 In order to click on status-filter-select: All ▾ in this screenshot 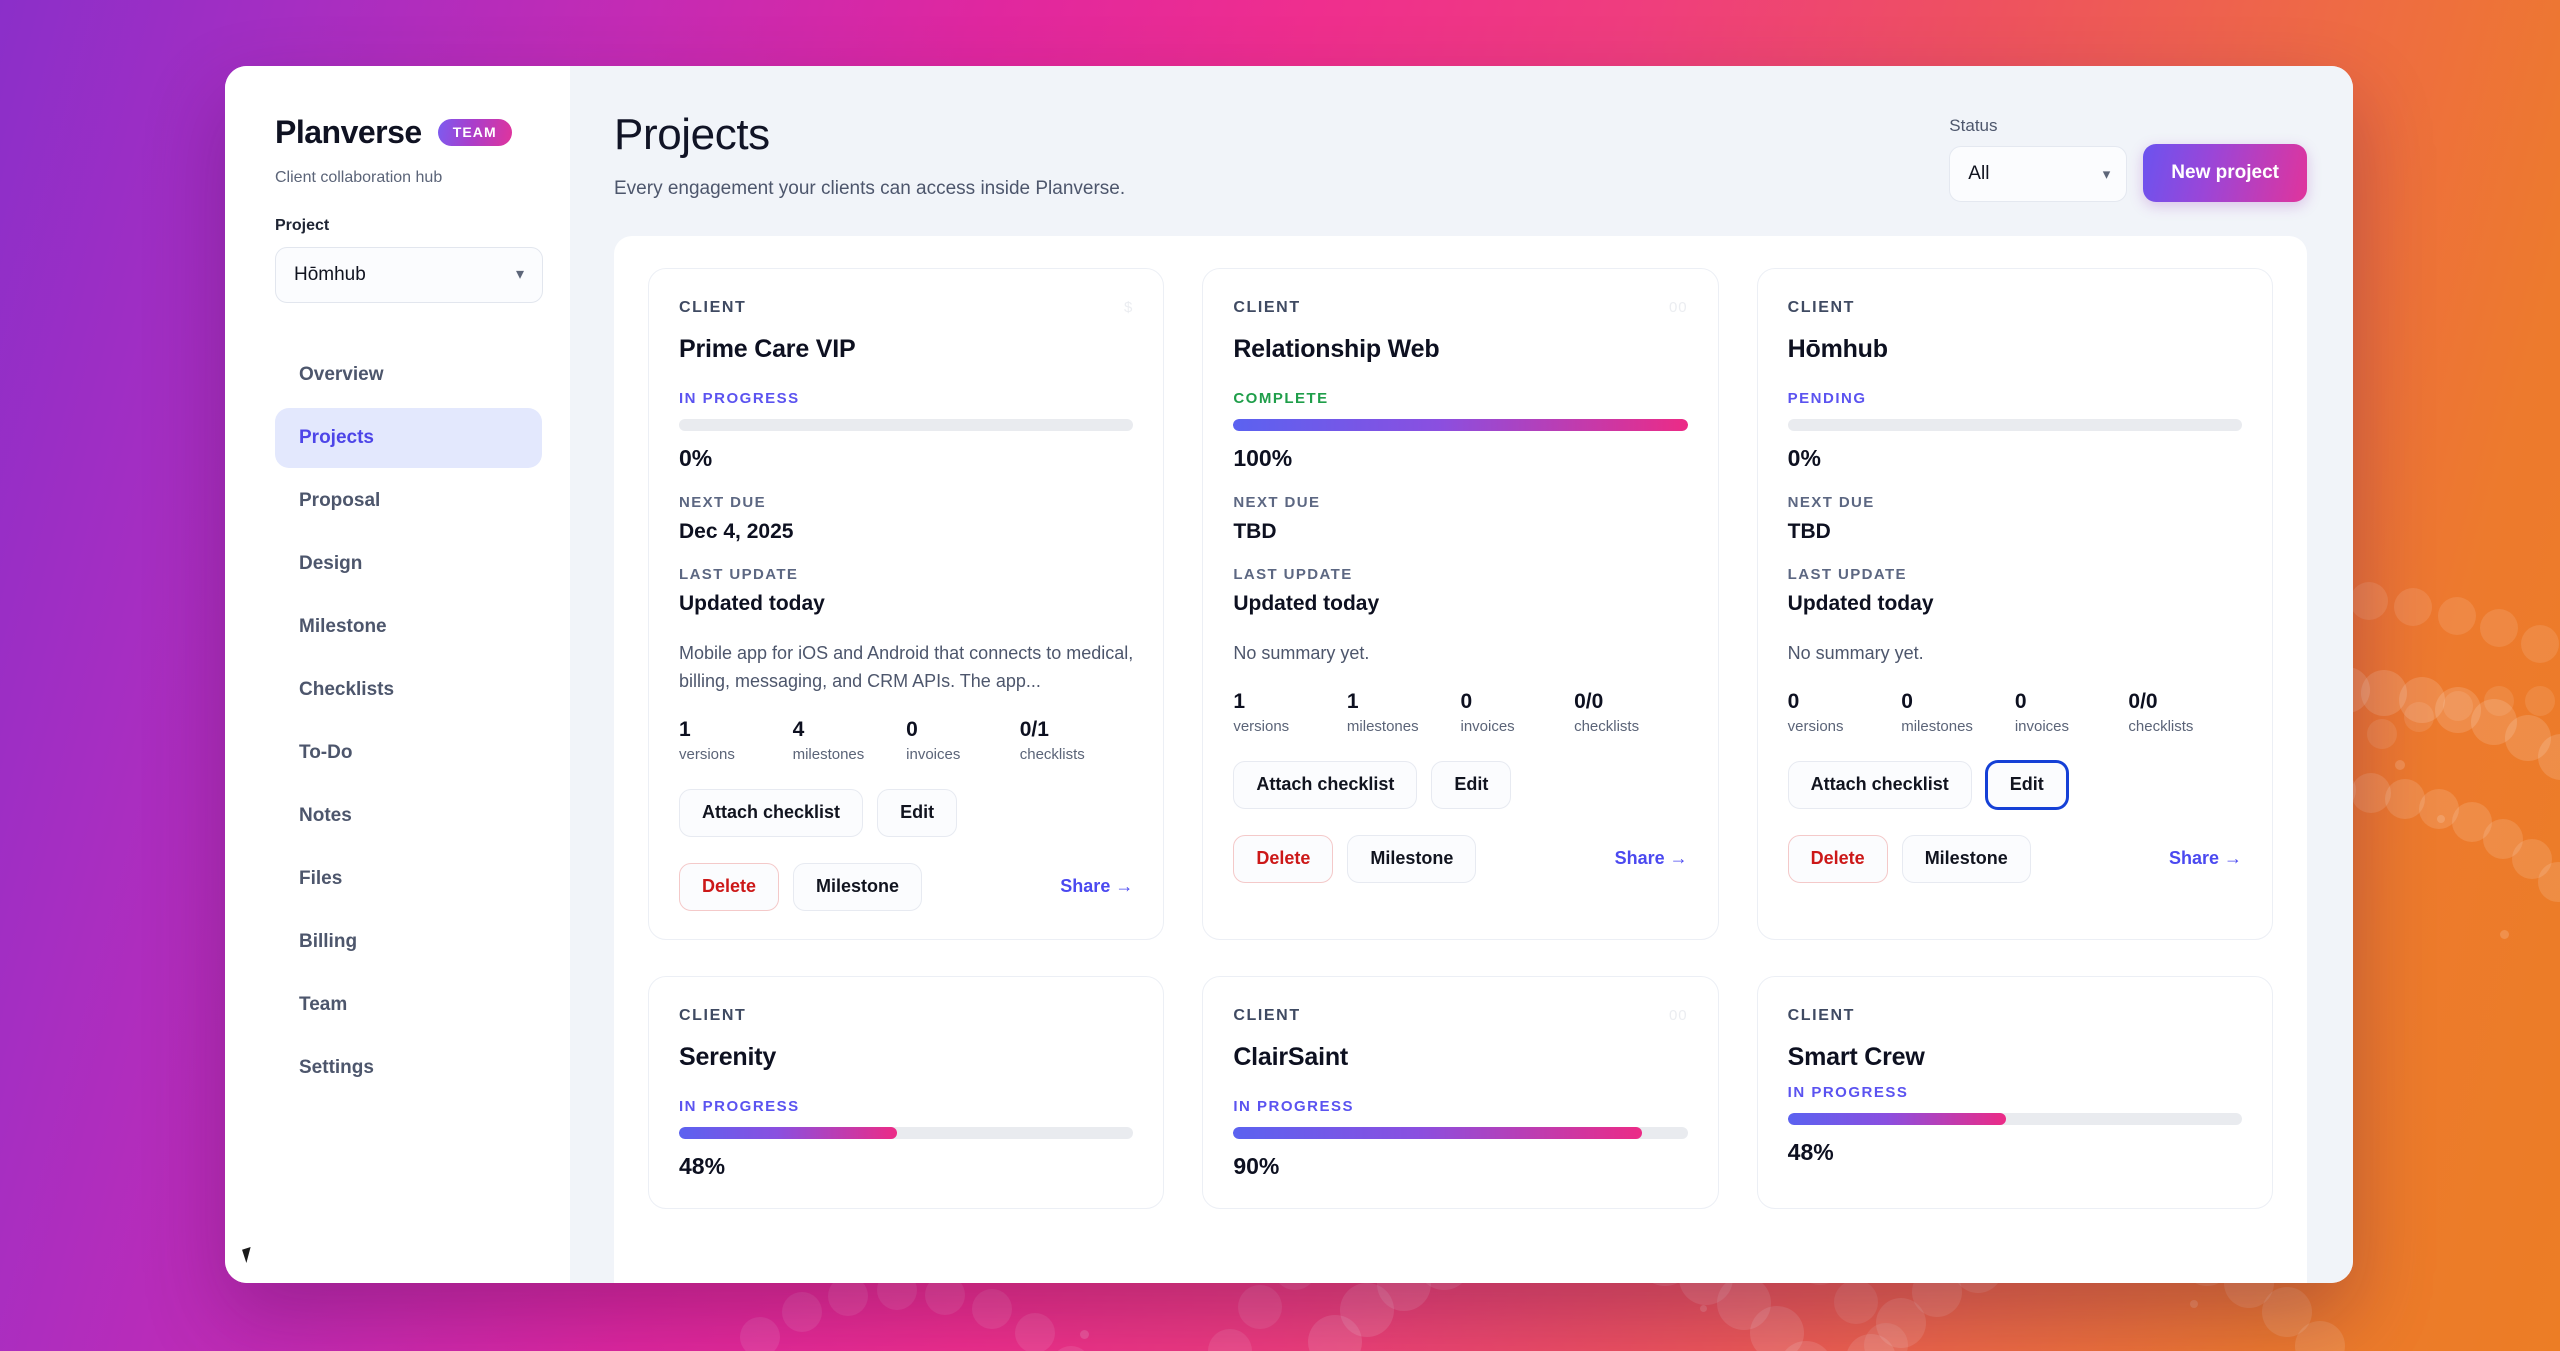, I will do `click(2038, 174)`.